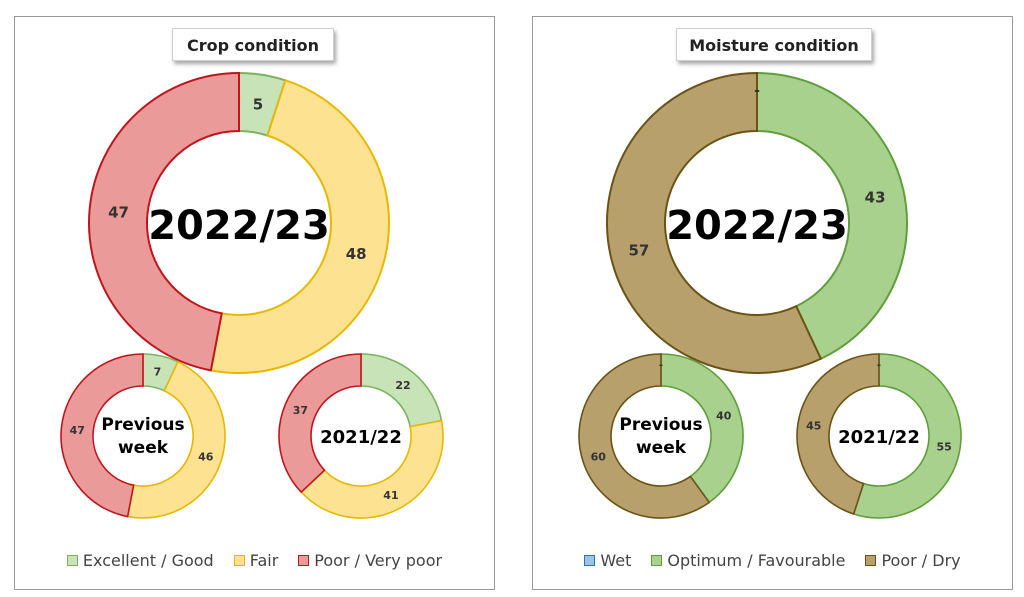 The height and width of the screenshot is (597, 1024). Describe the element at coordinates (206, 456) in the screenshot. I see `segment-value-label: 46` at that location.